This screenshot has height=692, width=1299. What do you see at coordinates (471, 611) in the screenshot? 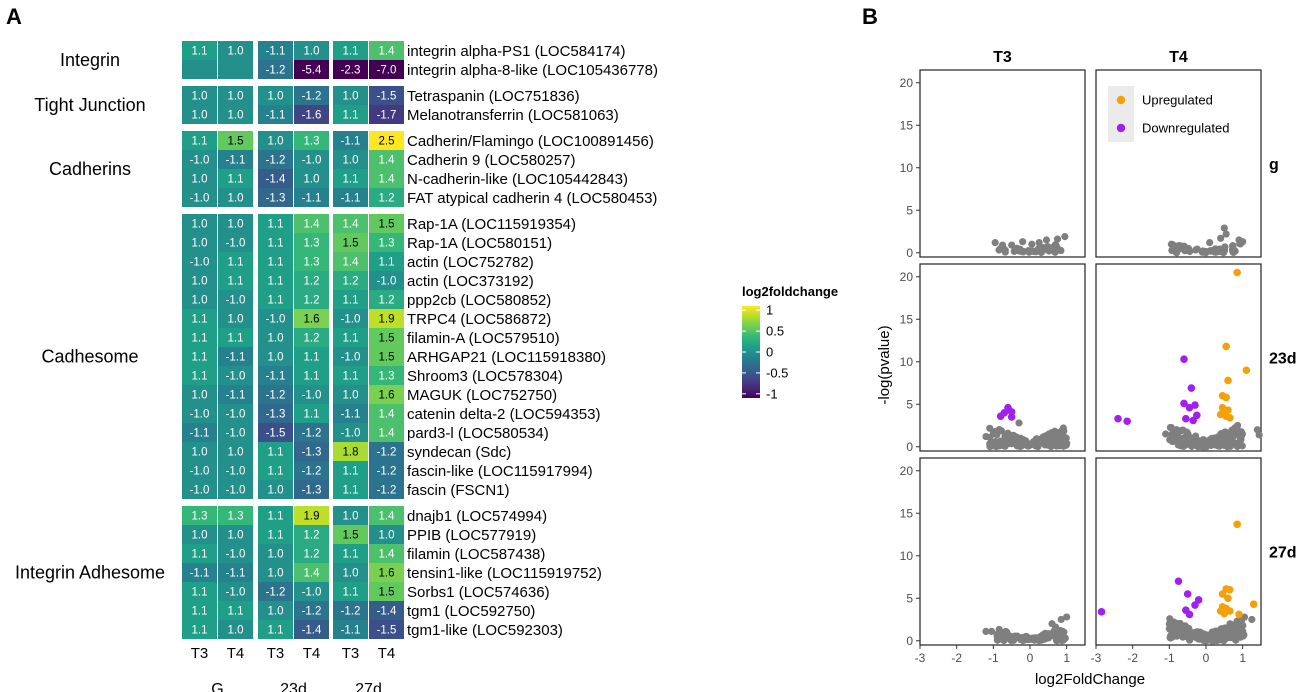
I see `gene-label: tgm1 (LOC592750)` at bounding box center [471, 611].